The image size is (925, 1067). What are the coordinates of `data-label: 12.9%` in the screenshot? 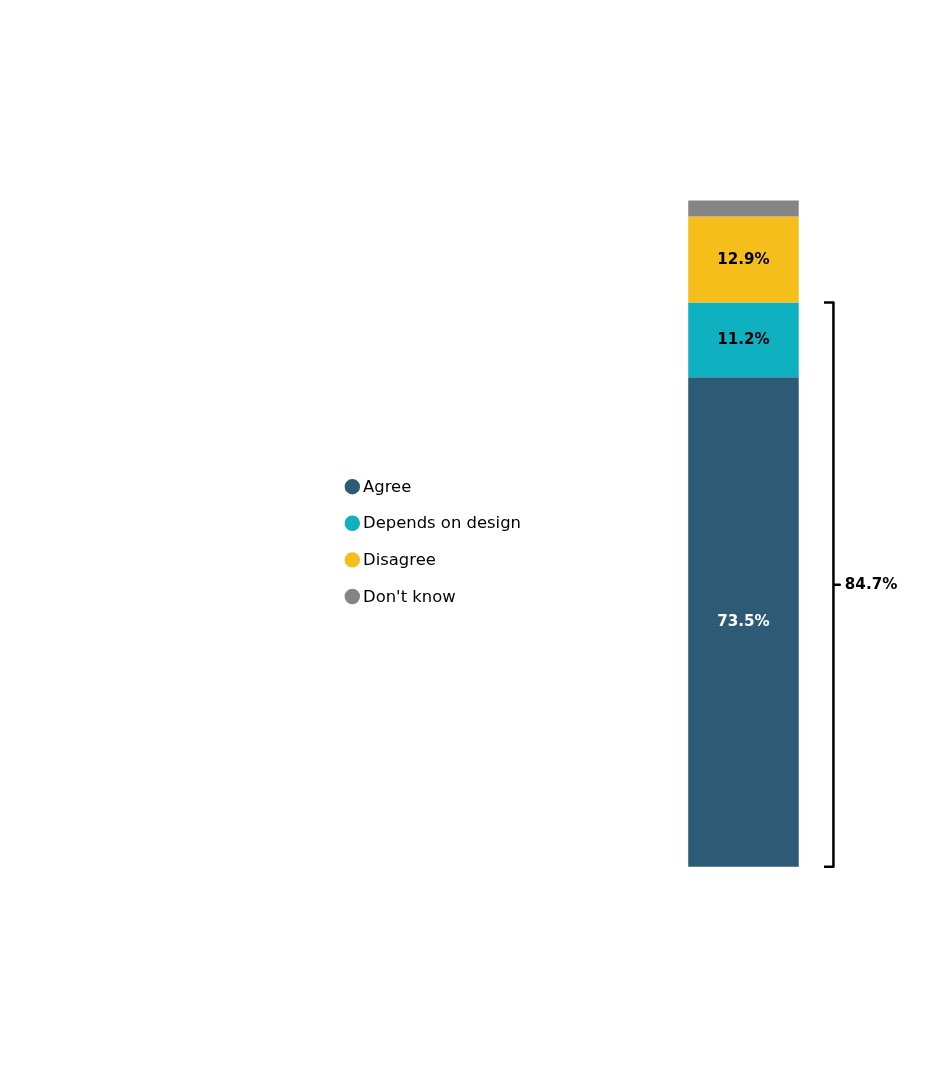 It's located at (743, 258).